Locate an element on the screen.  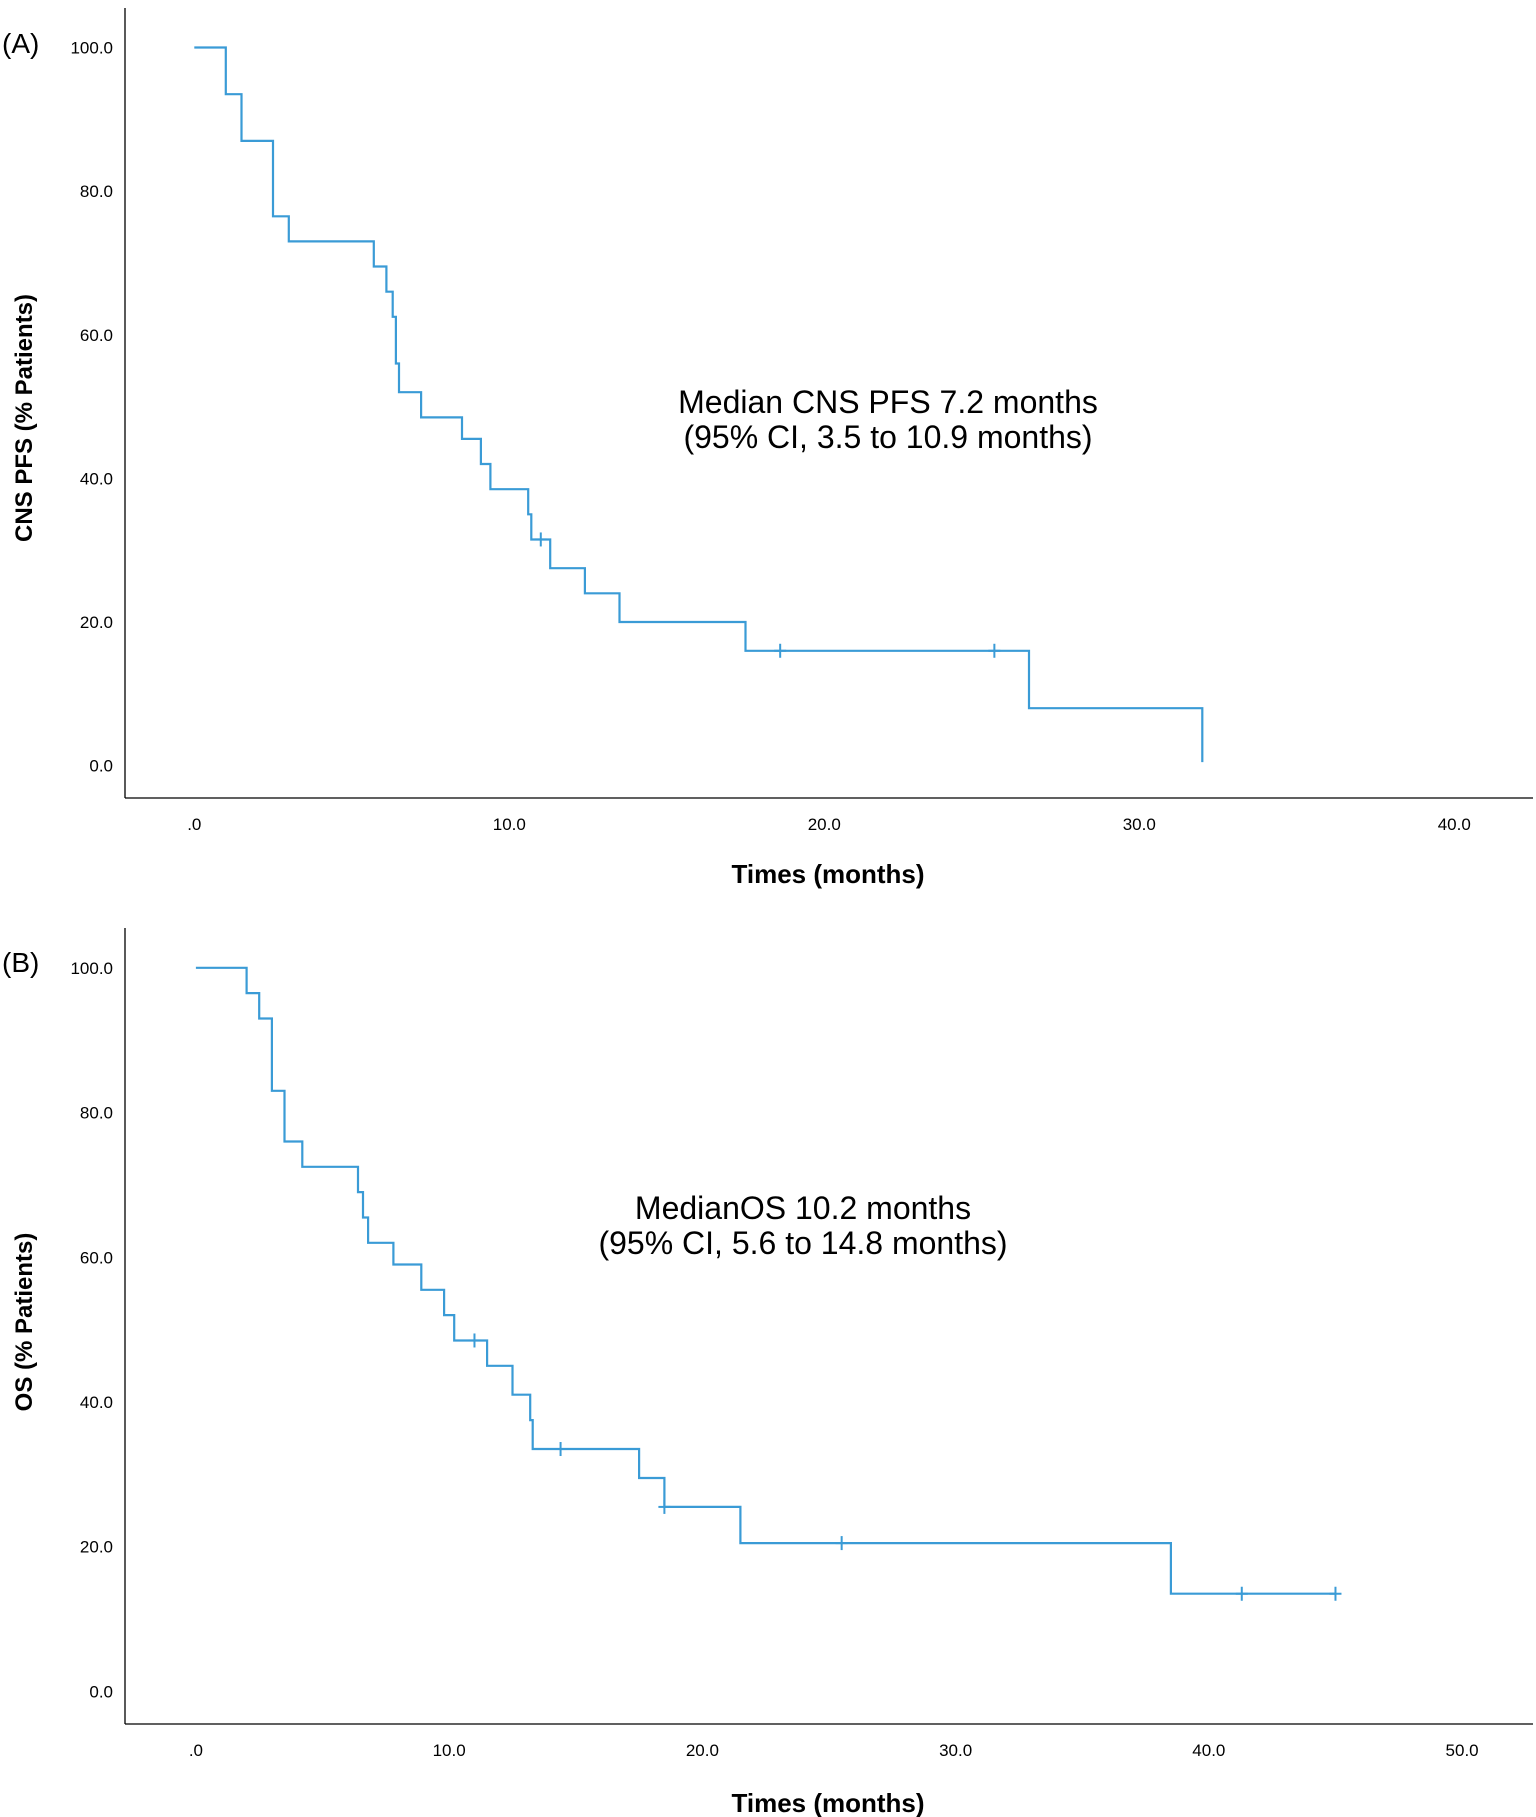
panel-label: (A) is located at coordinates (20, 43).